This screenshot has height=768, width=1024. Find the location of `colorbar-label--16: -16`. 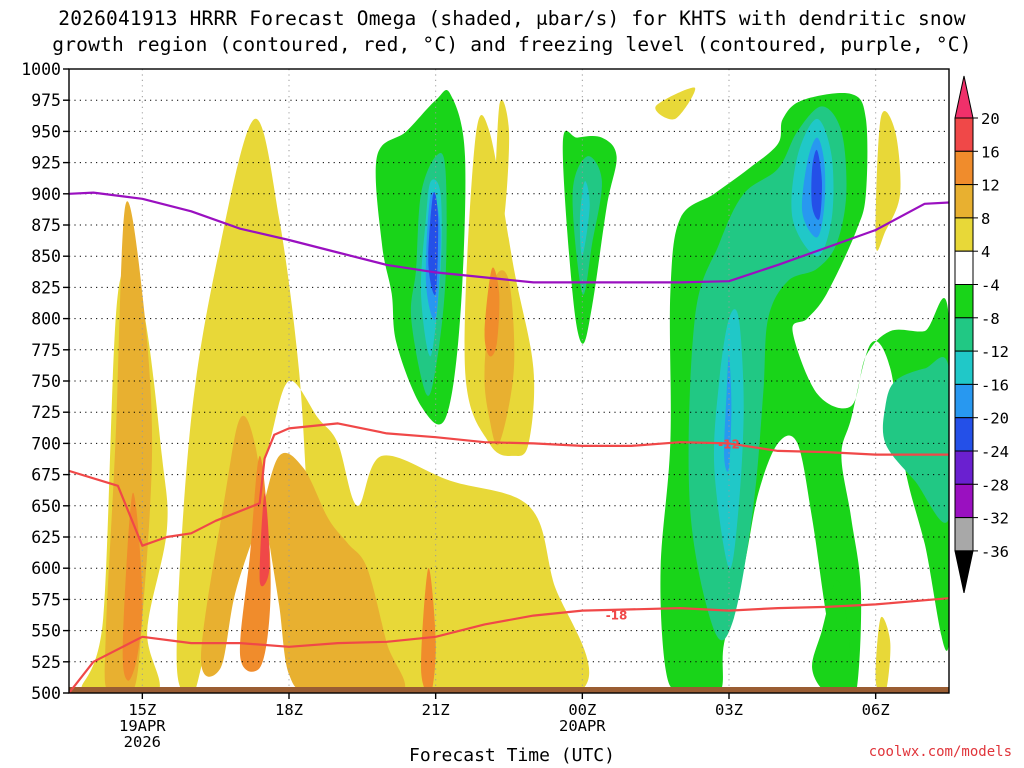

colorbar-label--16: -16 is located at coordinates (995, 385).